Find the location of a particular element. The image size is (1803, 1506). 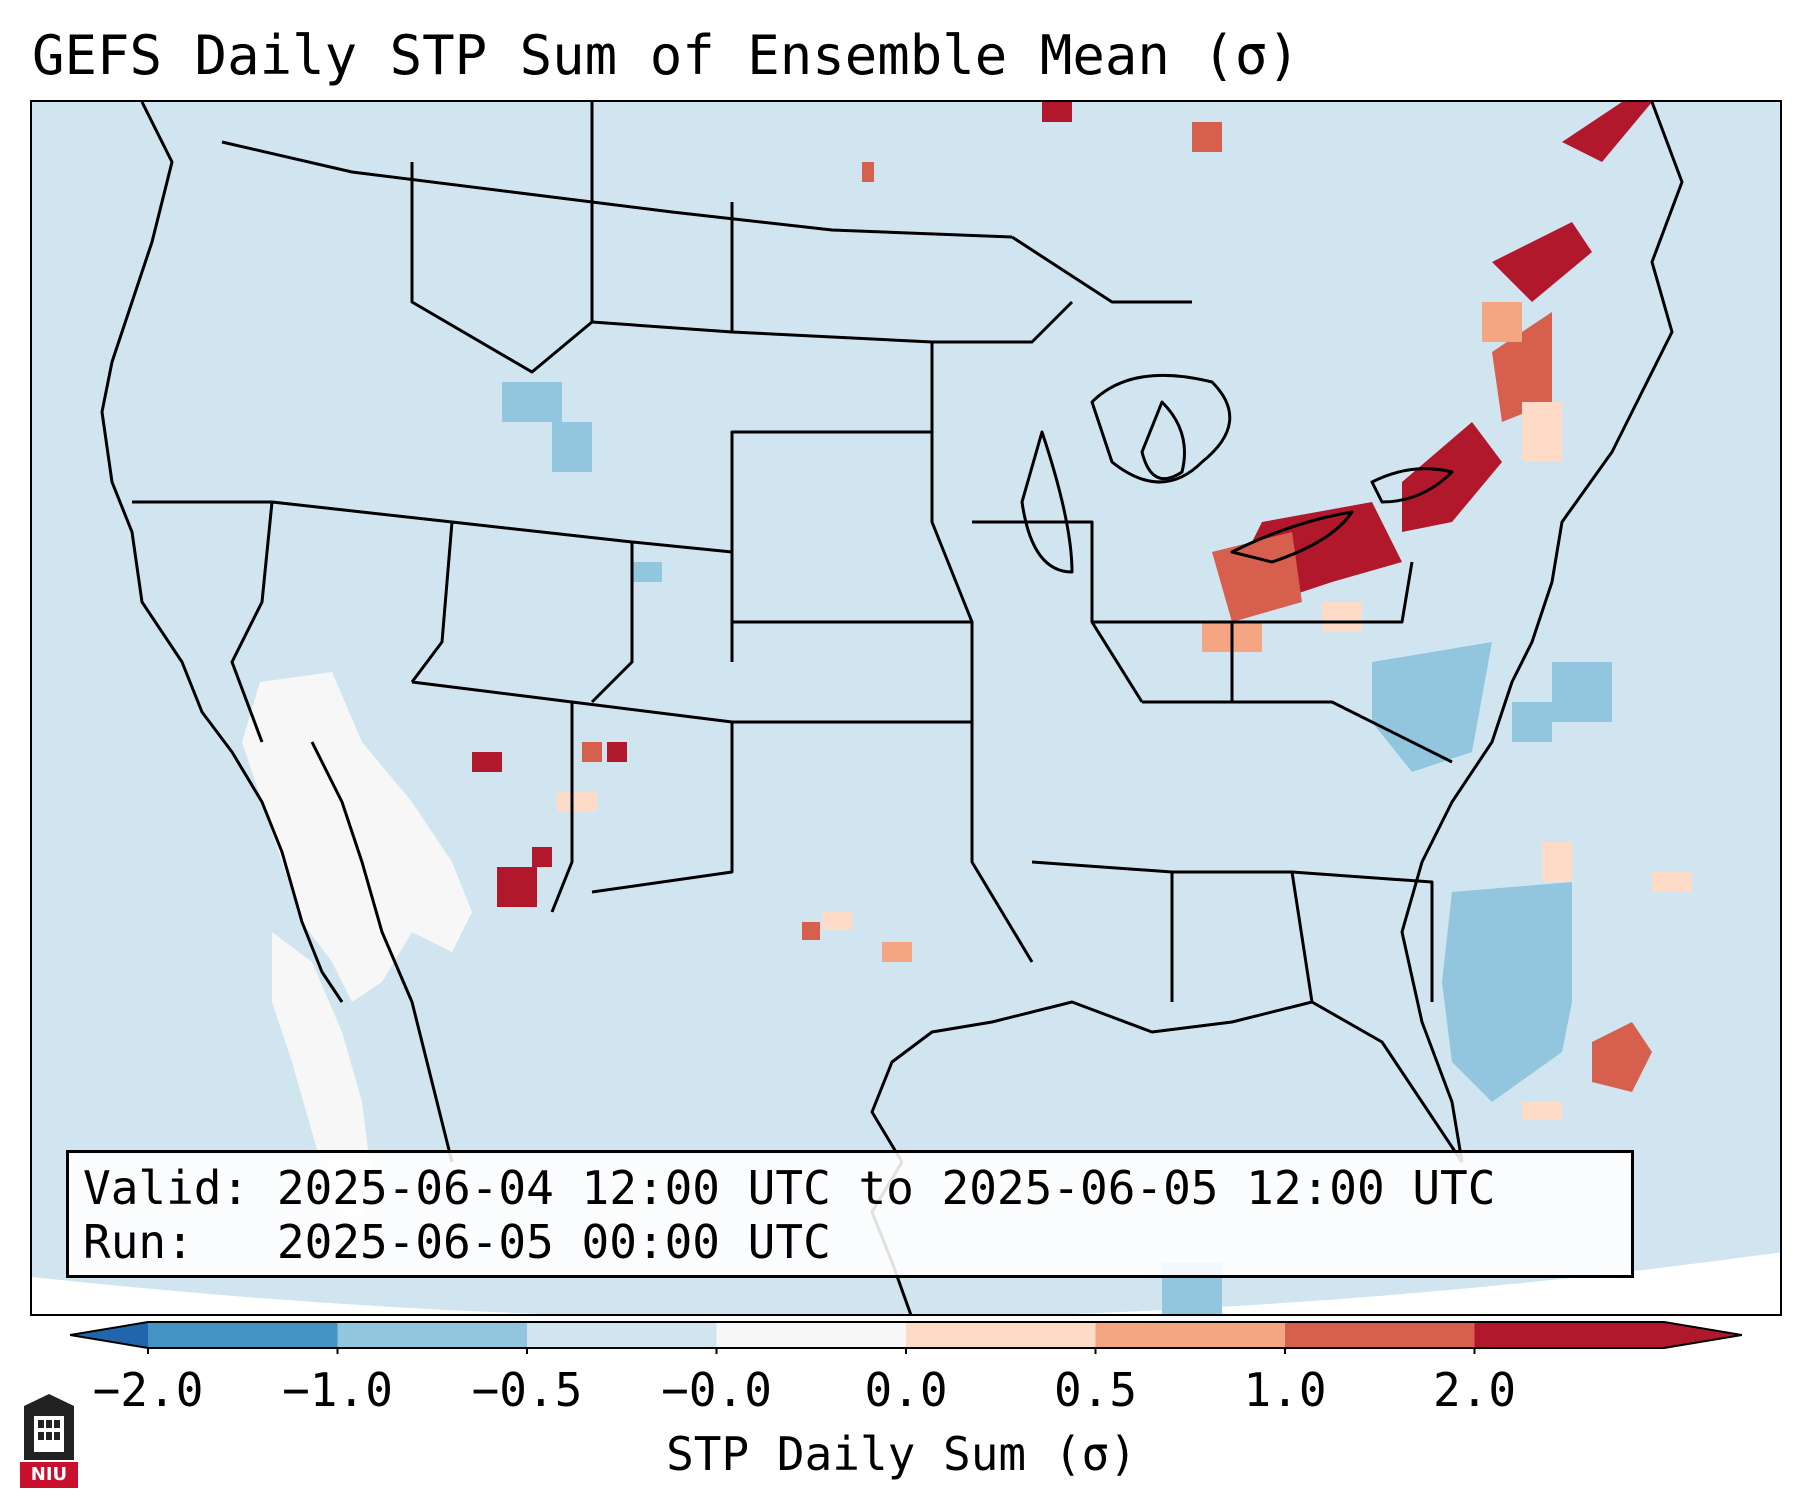

colorbar-outline is located at coordinates (906, 1335).